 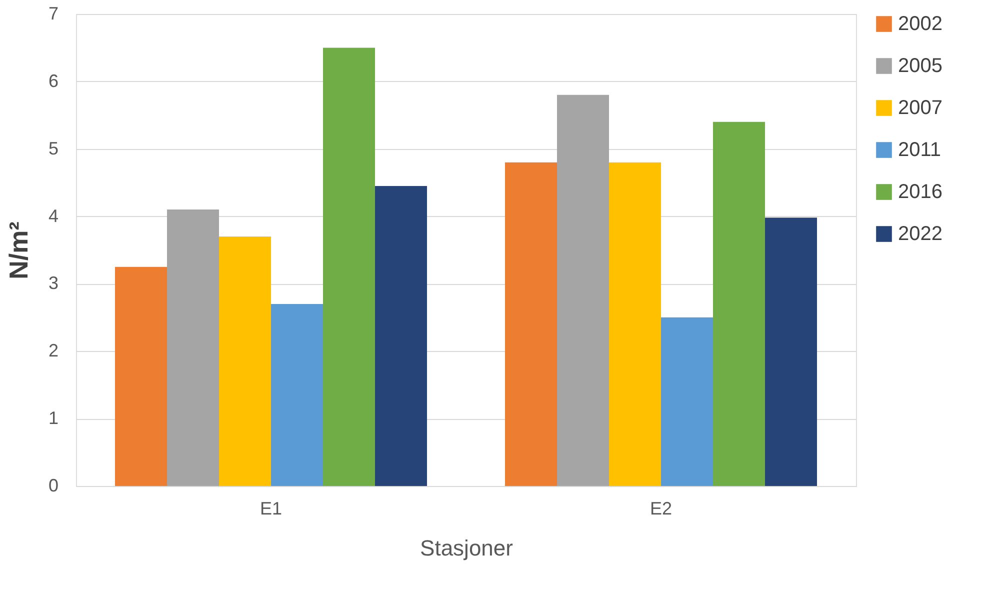 I want to click on legend-label: 2002, so click(x=920, y=24).